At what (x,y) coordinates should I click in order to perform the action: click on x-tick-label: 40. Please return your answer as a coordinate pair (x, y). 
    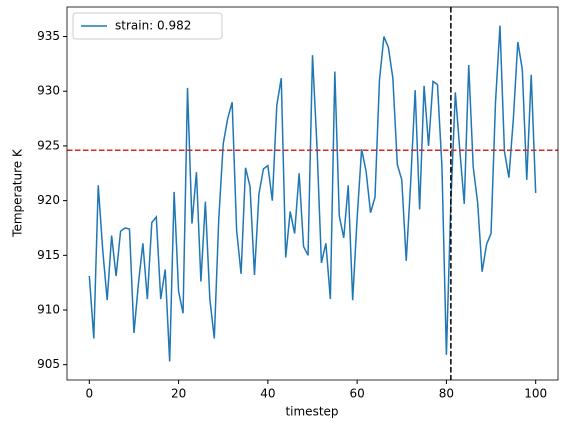
    Looking at the image, I should click on (267, 394).